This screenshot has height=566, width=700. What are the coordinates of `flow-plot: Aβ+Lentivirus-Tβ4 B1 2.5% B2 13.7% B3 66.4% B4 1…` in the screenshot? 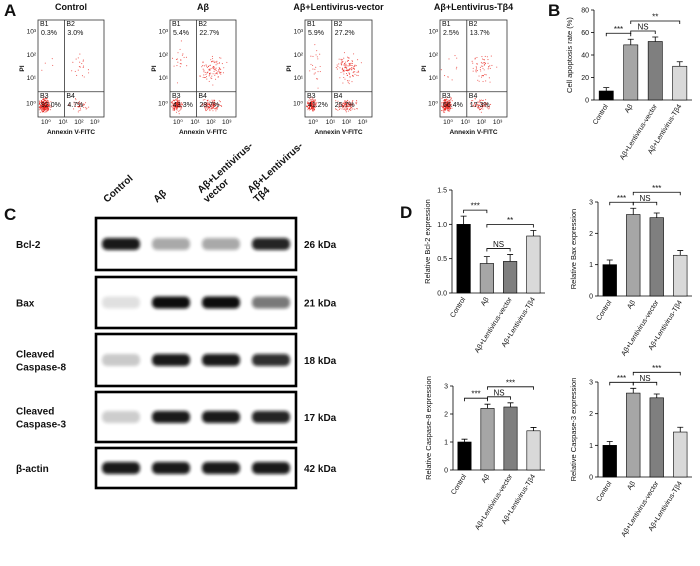 It's located at (467, 69).